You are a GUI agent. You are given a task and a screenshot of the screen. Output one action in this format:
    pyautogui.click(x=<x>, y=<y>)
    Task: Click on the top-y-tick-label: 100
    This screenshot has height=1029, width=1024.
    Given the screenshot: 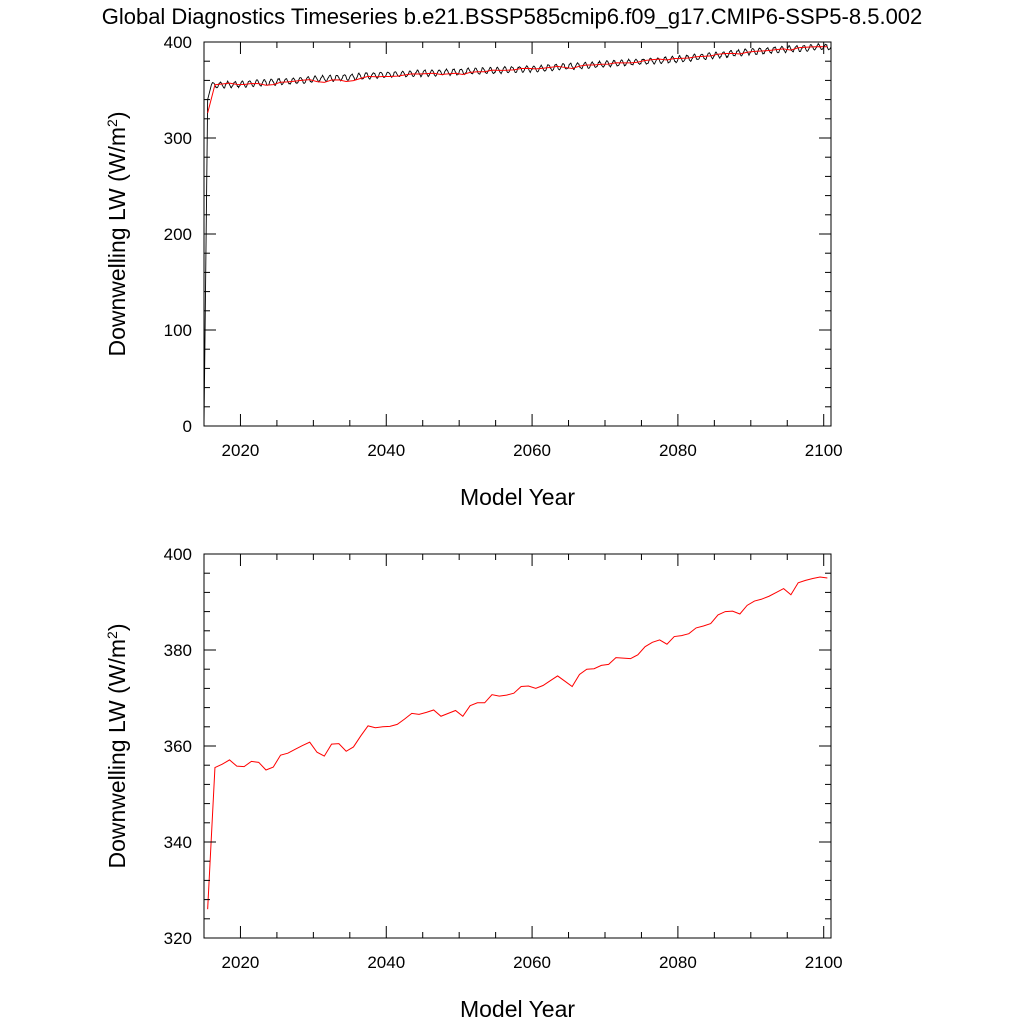 What is the action you would take?
    pyautogui.click(x=178, y=330)
    